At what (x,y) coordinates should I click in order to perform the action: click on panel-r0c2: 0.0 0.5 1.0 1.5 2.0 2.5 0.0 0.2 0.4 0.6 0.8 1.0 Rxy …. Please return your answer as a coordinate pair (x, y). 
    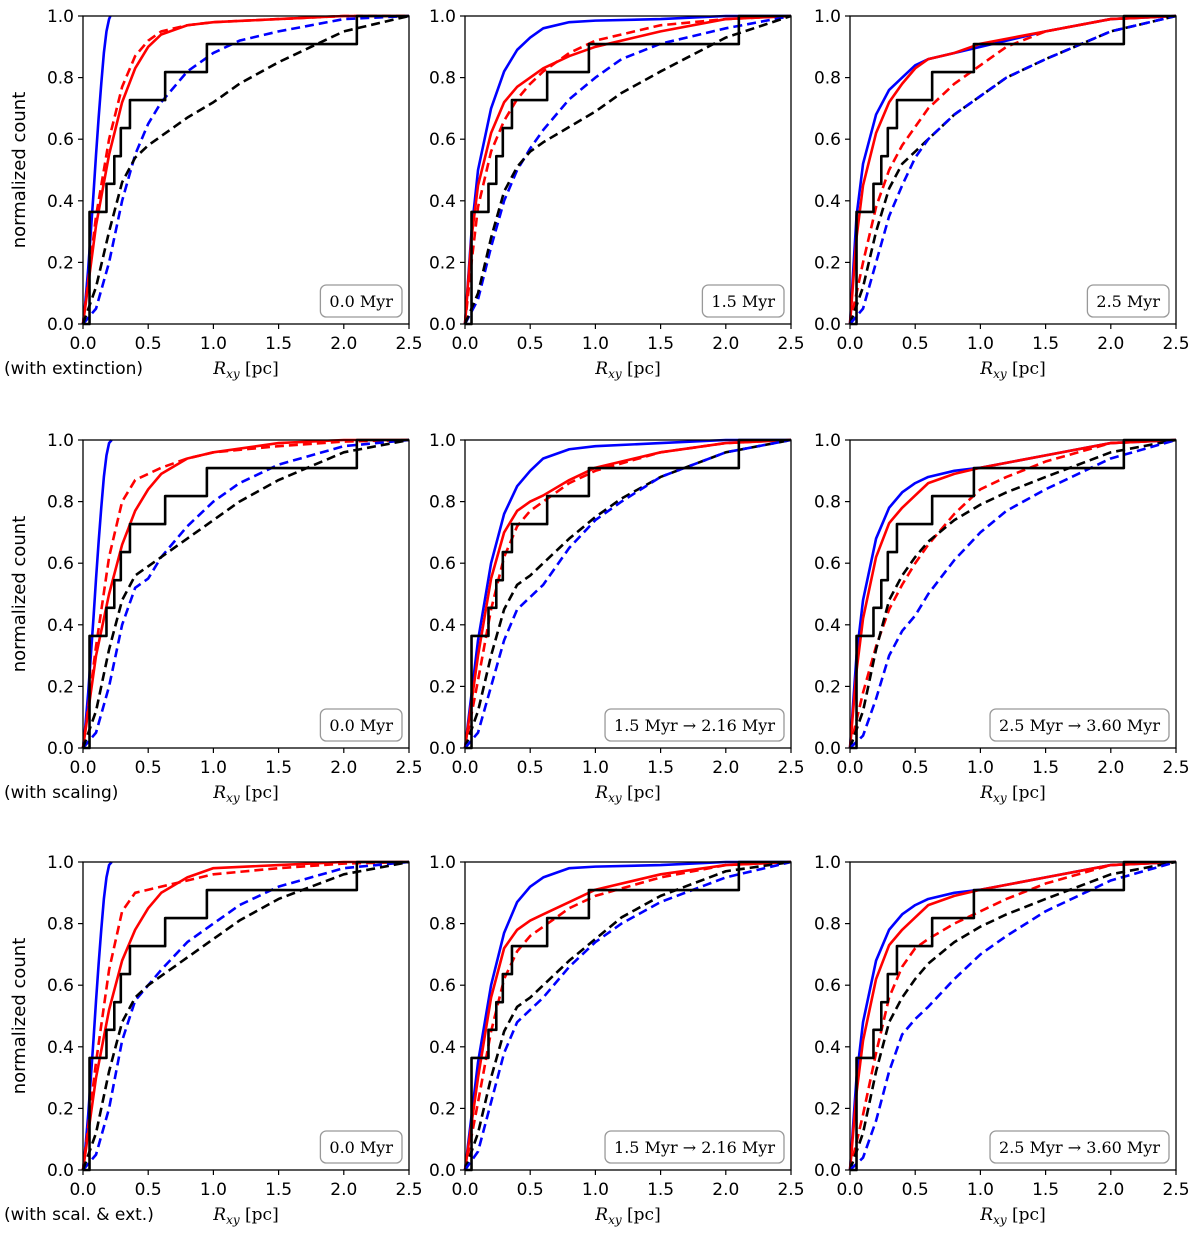
    Looking at the image, I should click on (1002, 194).